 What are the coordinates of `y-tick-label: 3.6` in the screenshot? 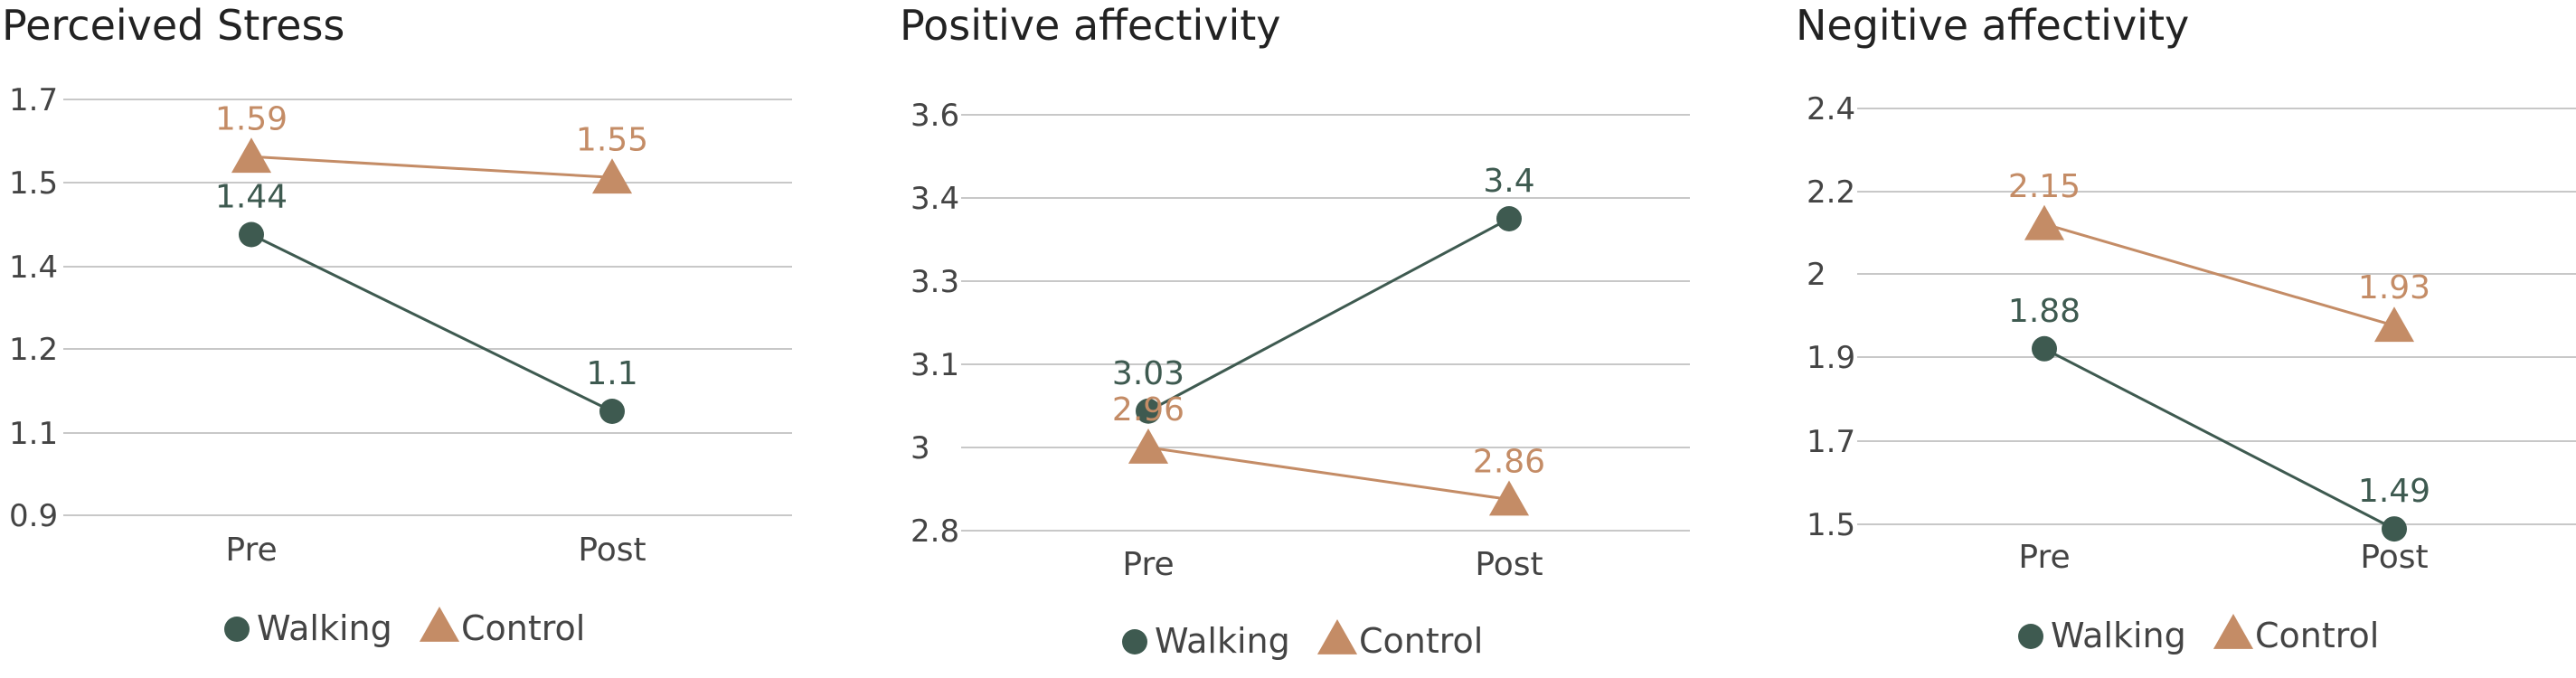 It's located at (935, 116).